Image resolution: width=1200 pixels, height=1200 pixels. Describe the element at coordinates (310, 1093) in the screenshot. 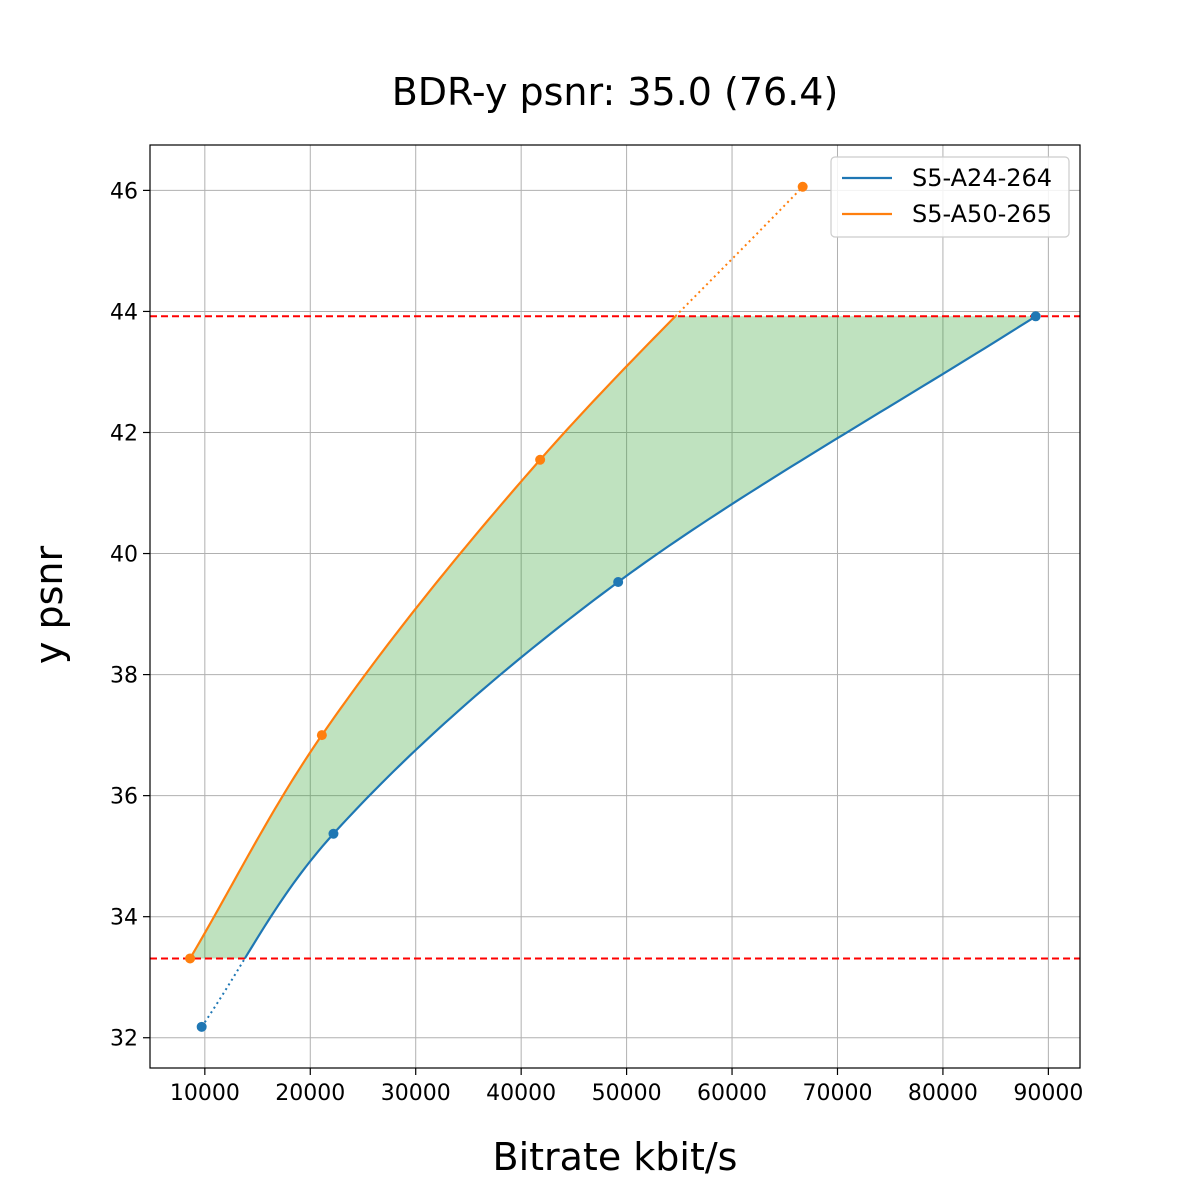

I see `x-tick-label: 20000` at that location.